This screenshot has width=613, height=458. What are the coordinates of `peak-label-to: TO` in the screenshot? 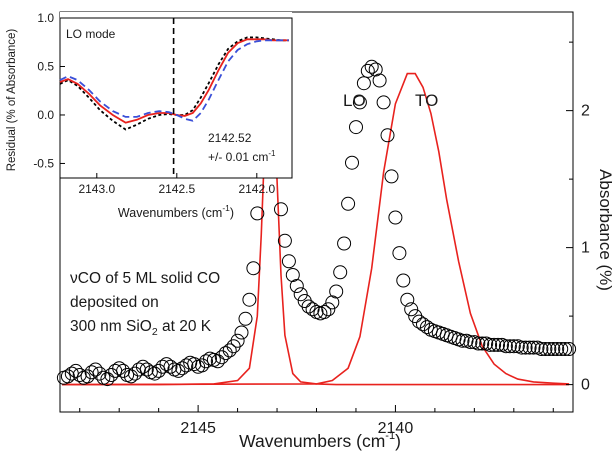 It's located at (426, 100).